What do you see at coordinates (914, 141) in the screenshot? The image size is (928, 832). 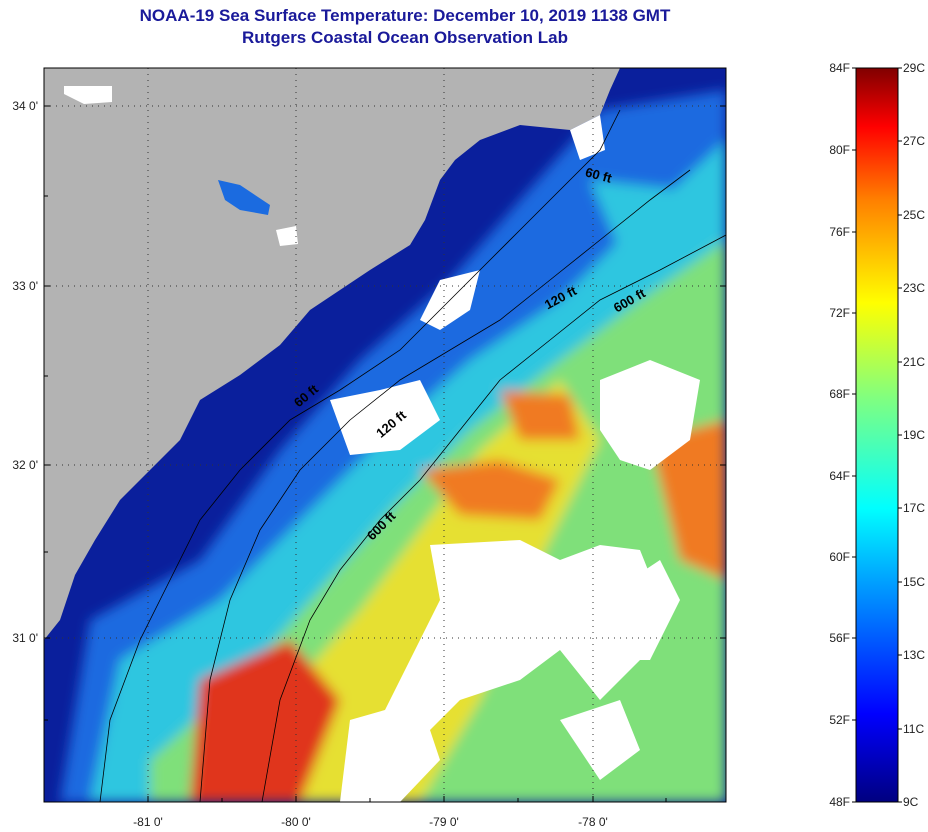 I see `colorbar-c-label: 27C` at bounding box center [914, 141].